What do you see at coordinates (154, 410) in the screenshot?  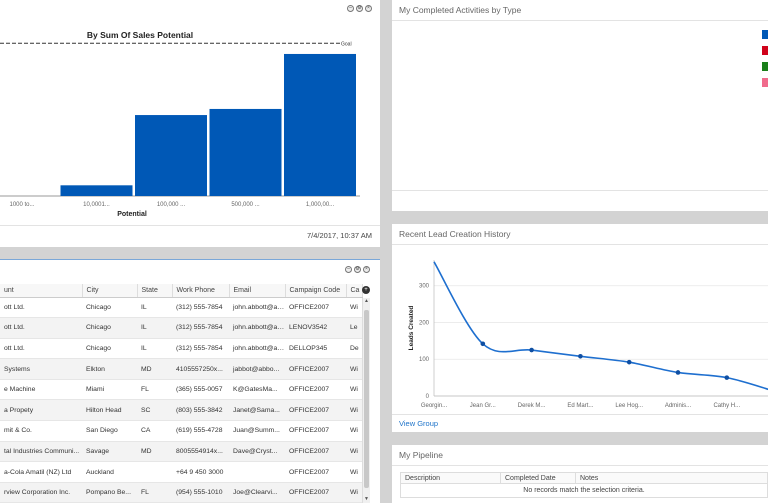 I see `table-cell: SC` at bounding box center [154, 410].